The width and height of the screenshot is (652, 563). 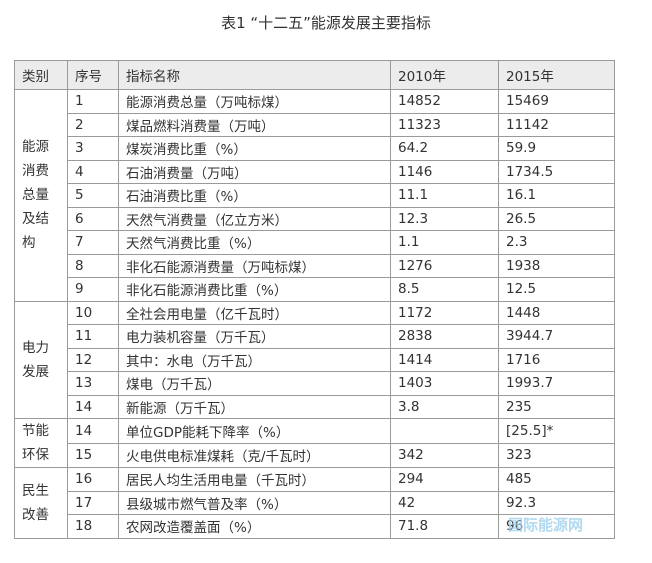 I want to click on indicator-cell: 电力装机容量（万千瓦）, so click(x=254, y=336).